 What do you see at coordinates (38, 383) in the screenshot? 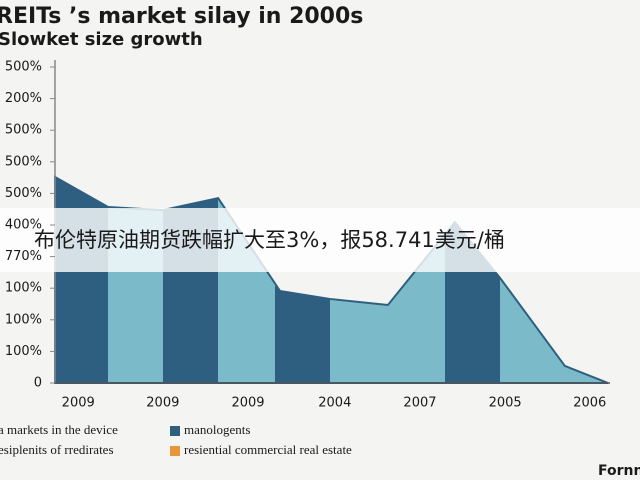
I see `y-tick-label: 0` at bounding box center [38, 383].